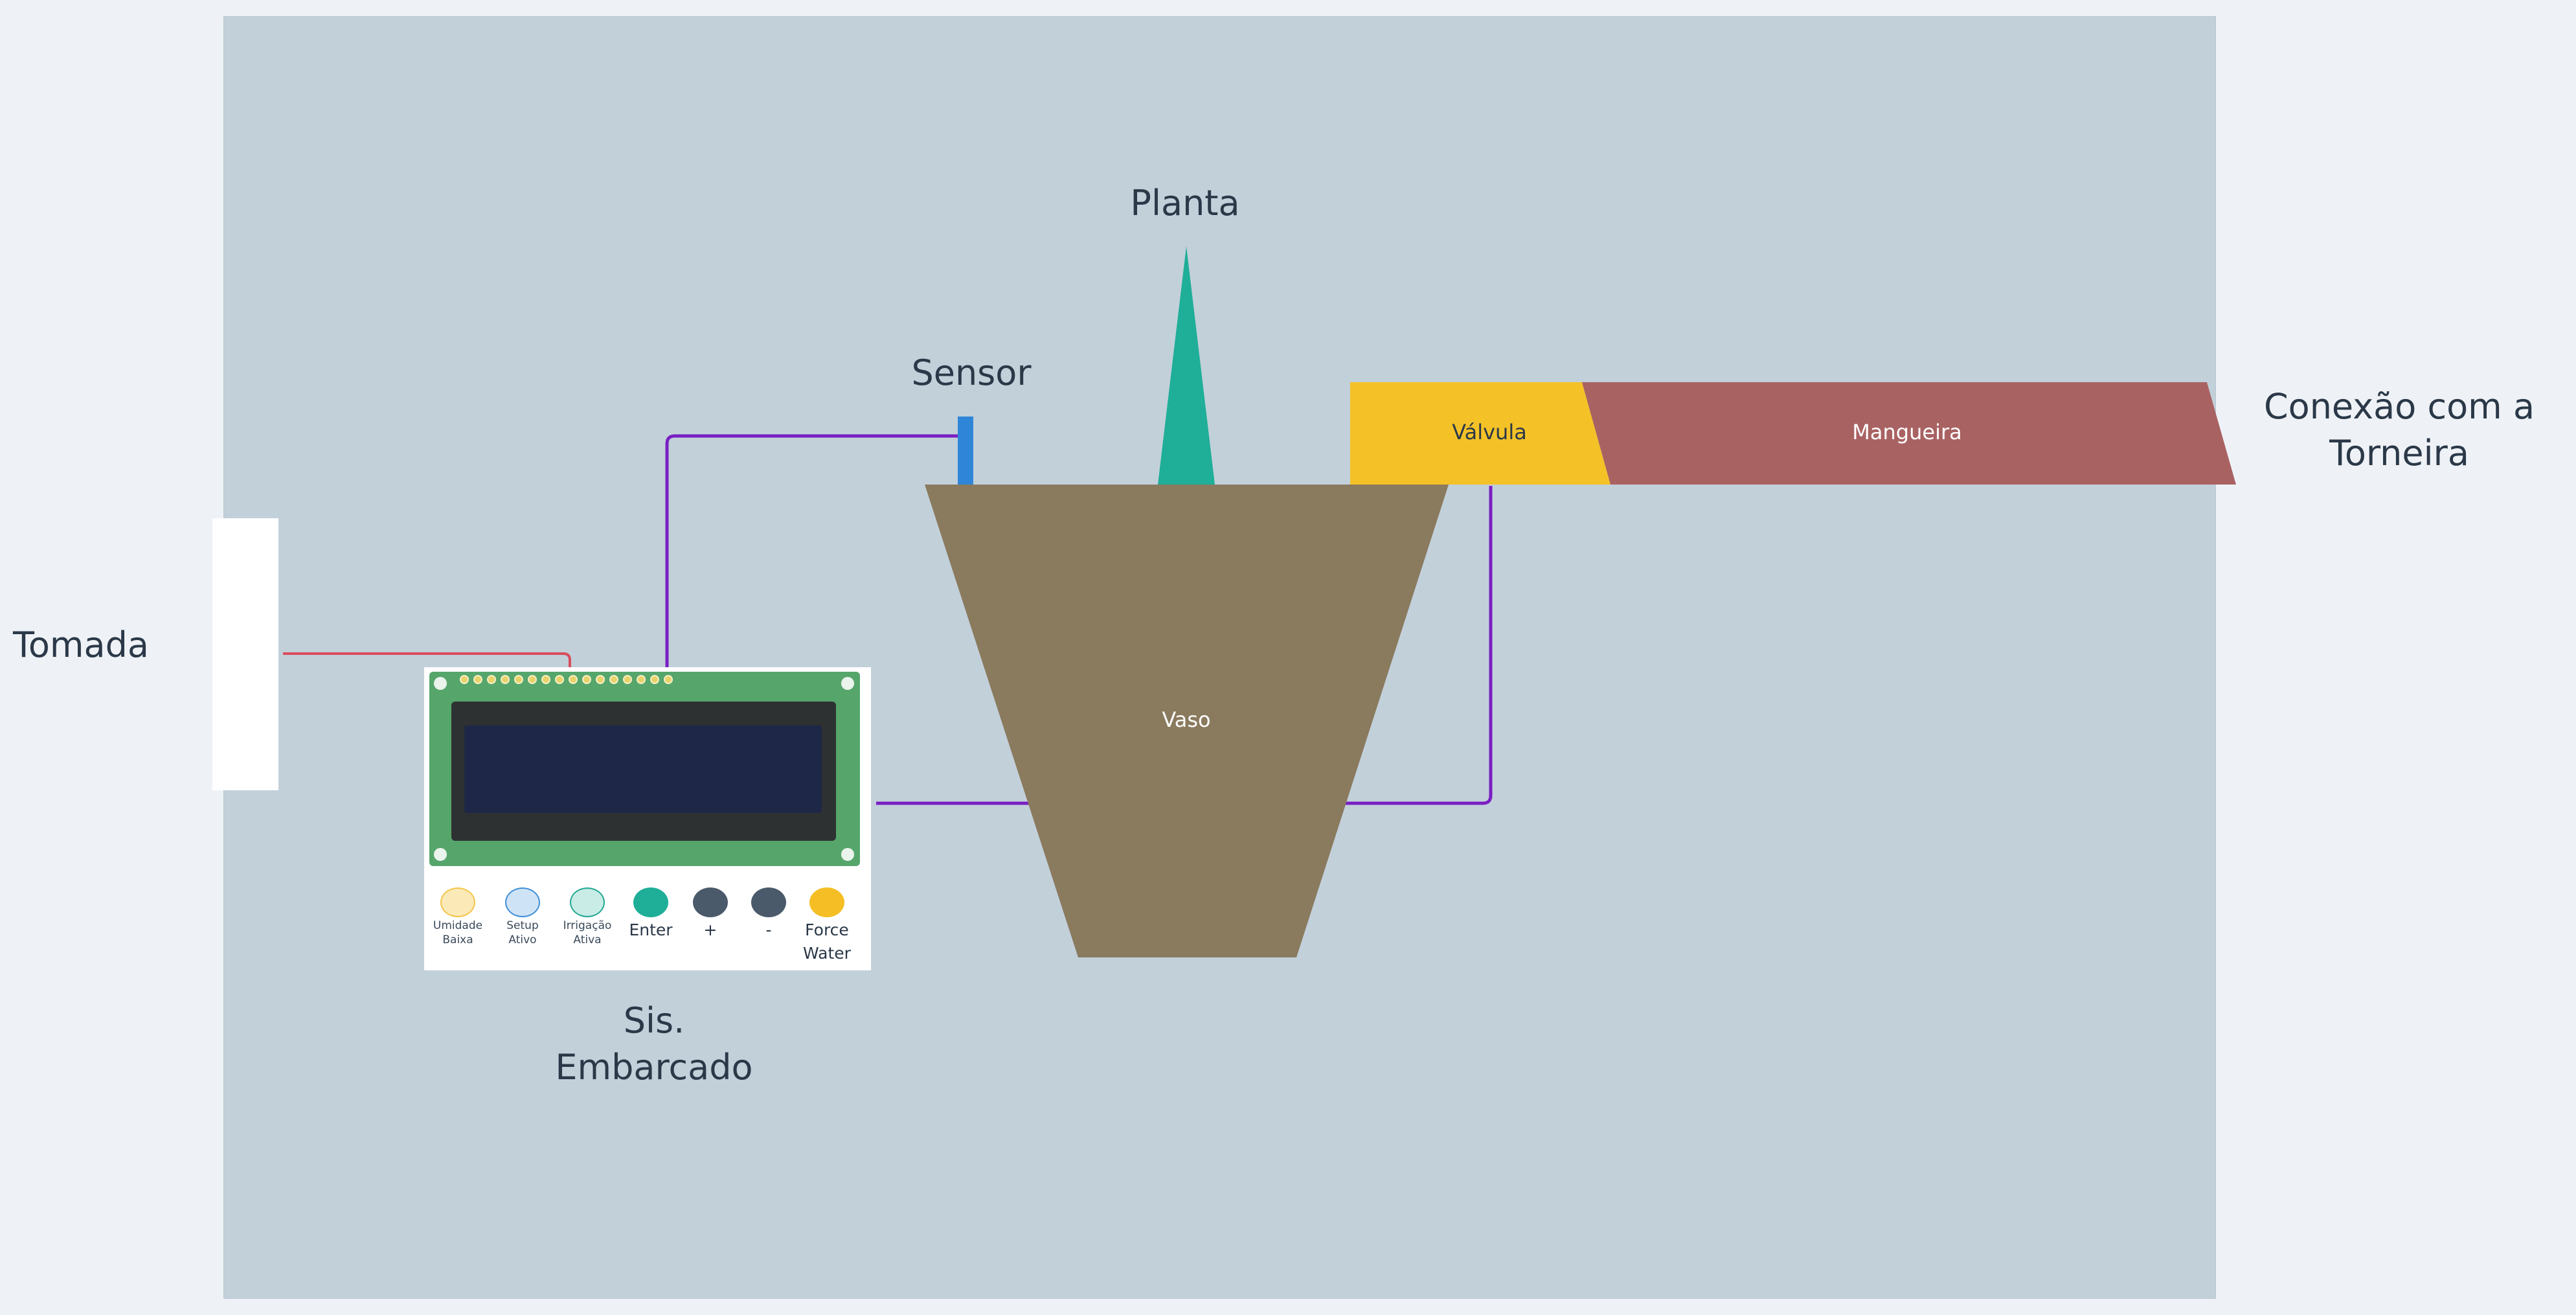 The image size is (2576, 1315). Describe the element at coordinates (654, 1021) in the screenshot. I see `sis-line1: Sis.` at that location.